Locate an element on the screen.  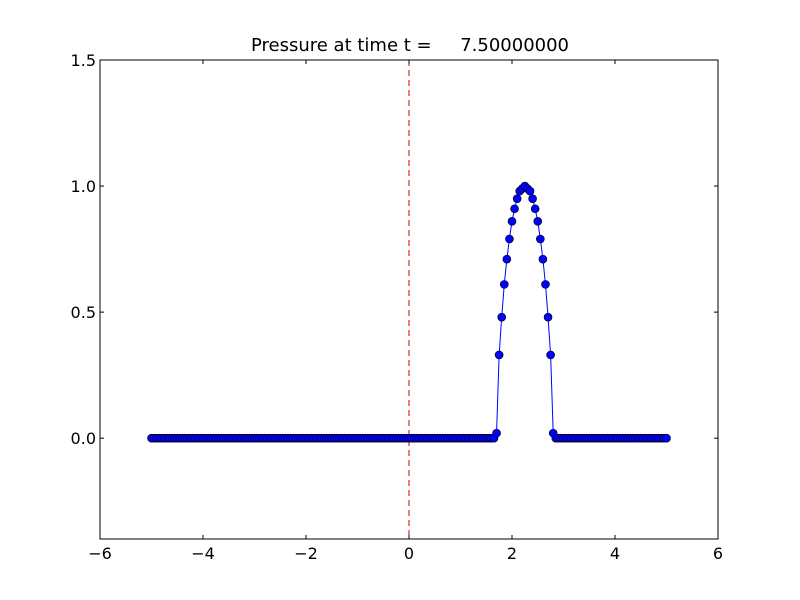
x-tick-label: 2 is located at coordinates (512, 553).